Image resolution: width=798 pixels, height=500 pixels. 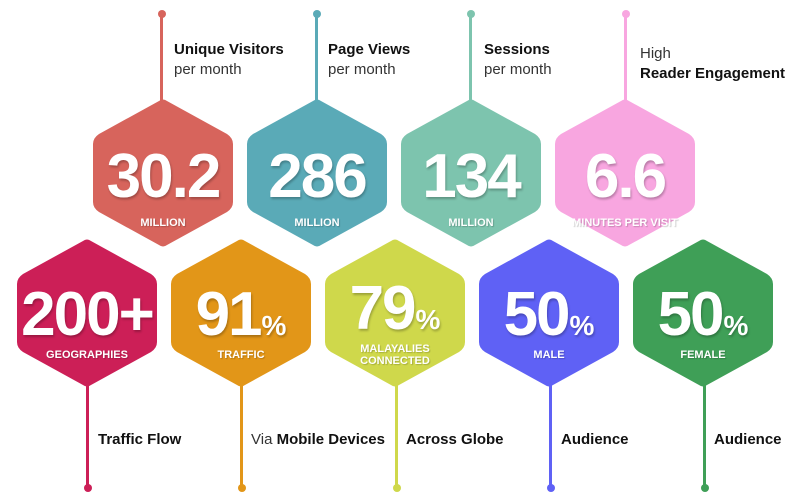 I want to click on caption-engagement-light: High, so click(x=655, y=53).